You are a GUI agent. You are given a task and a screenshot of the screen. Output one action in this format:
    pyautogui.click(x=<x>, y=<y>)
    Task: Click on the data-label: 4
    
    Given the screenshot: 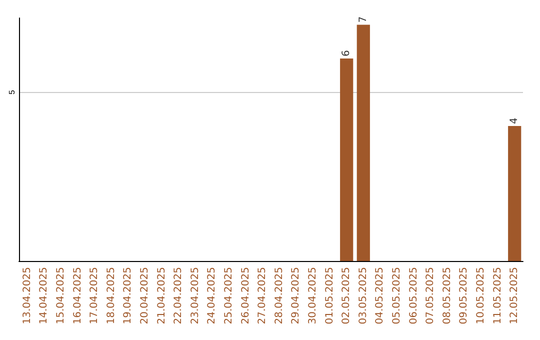 What is the action you would take?
    pyautogui.click(x=514, y=121)
    